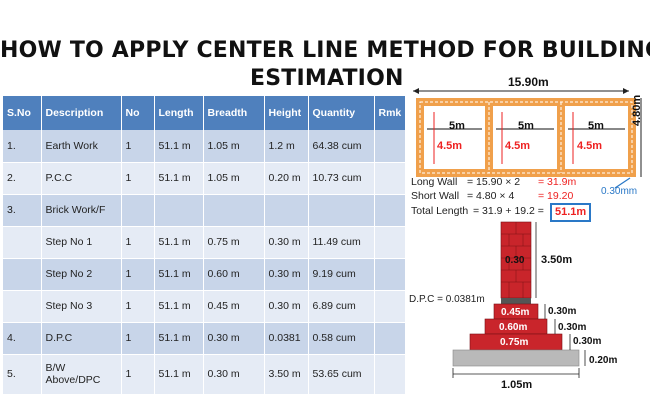 The image size is (650, 400). I want to click on cell-description: Brick Work/F, so click(81, 210).